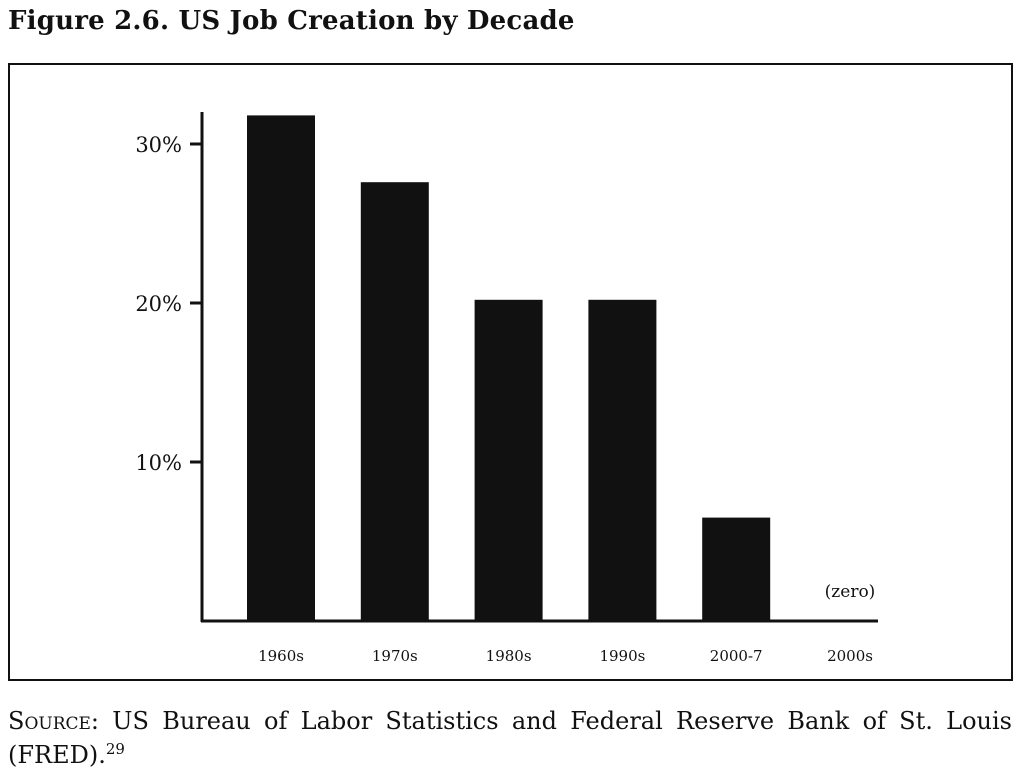 The width and height of the screenshot is (1024, 784). What do you see at coordinates (394, 401) in the screenshot?
I see `bar-1970s` at bounding box center [394, 401].